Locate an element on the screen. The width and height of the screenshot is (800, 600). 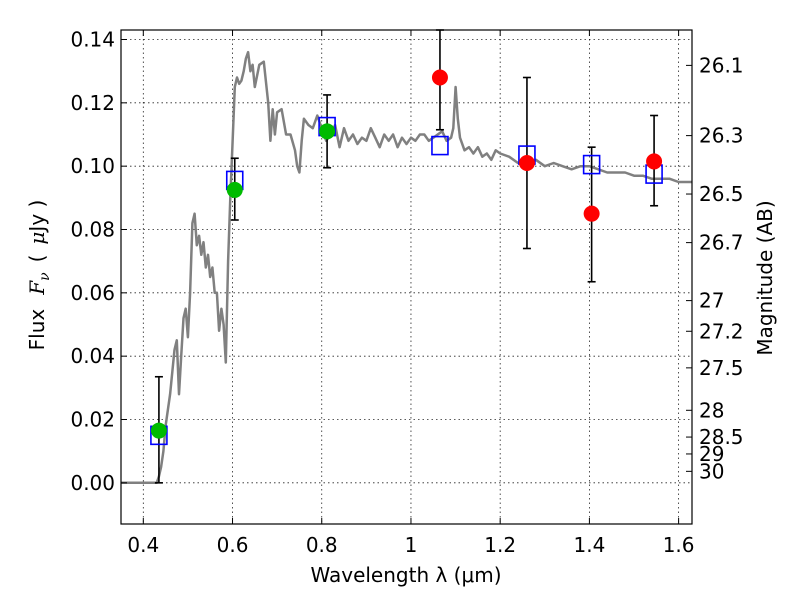
y-tick-label: 0.10 is located at coordinates (92, 166).